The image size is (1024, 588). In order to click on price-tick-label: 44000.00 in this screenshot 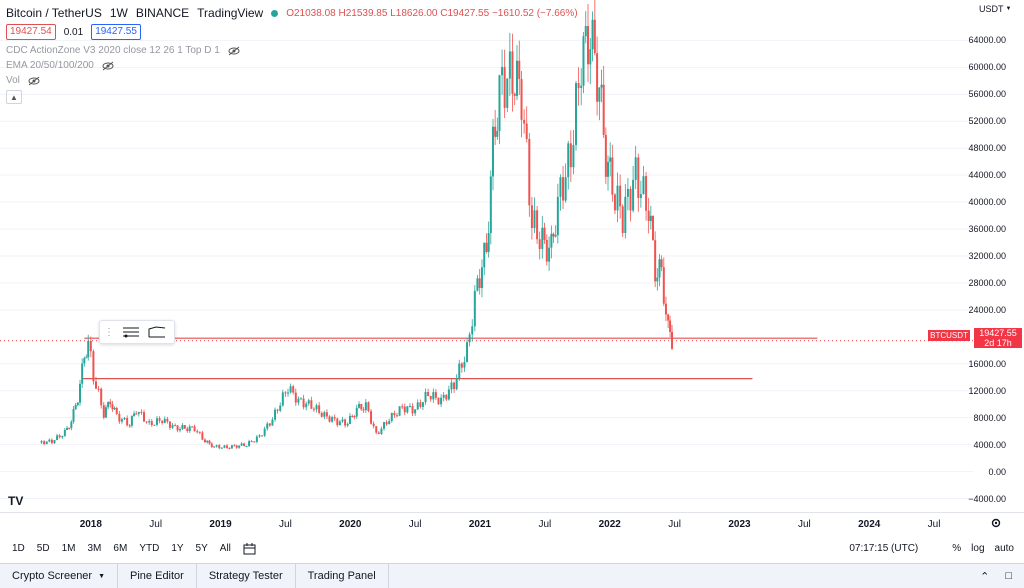, I will do `click(987, 175)`.